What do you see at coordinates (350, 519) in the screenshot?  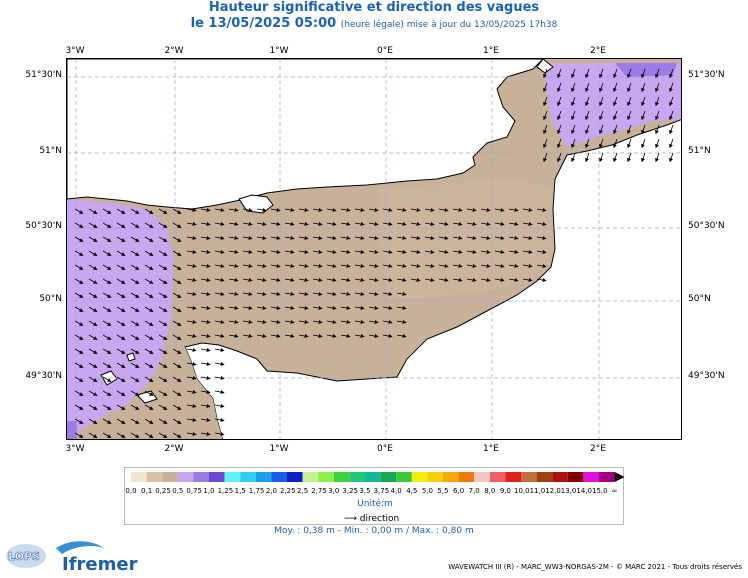 I see `direction-arrow-icon: ⟶` at bounding box center [350, 519].